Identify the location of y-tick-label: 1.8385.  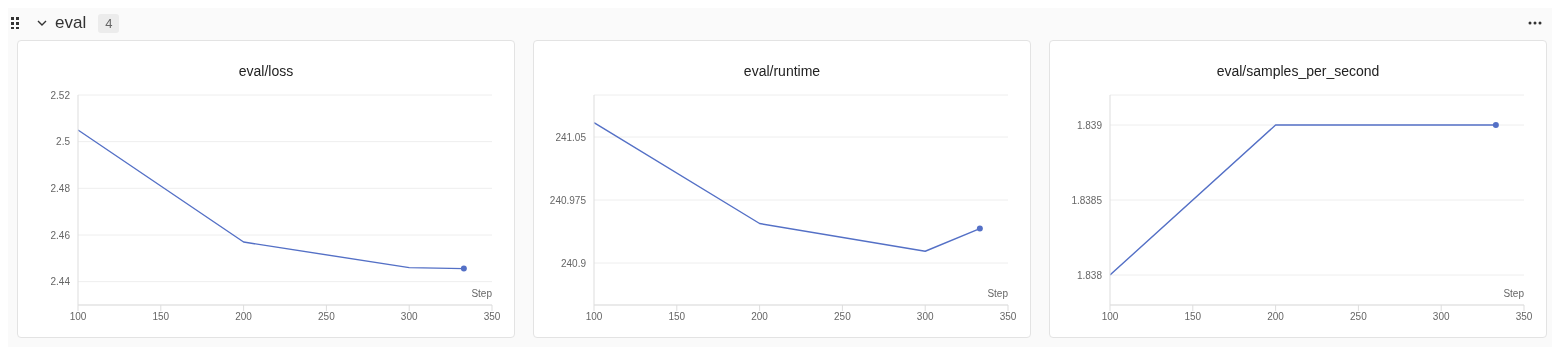
(1087, 200).